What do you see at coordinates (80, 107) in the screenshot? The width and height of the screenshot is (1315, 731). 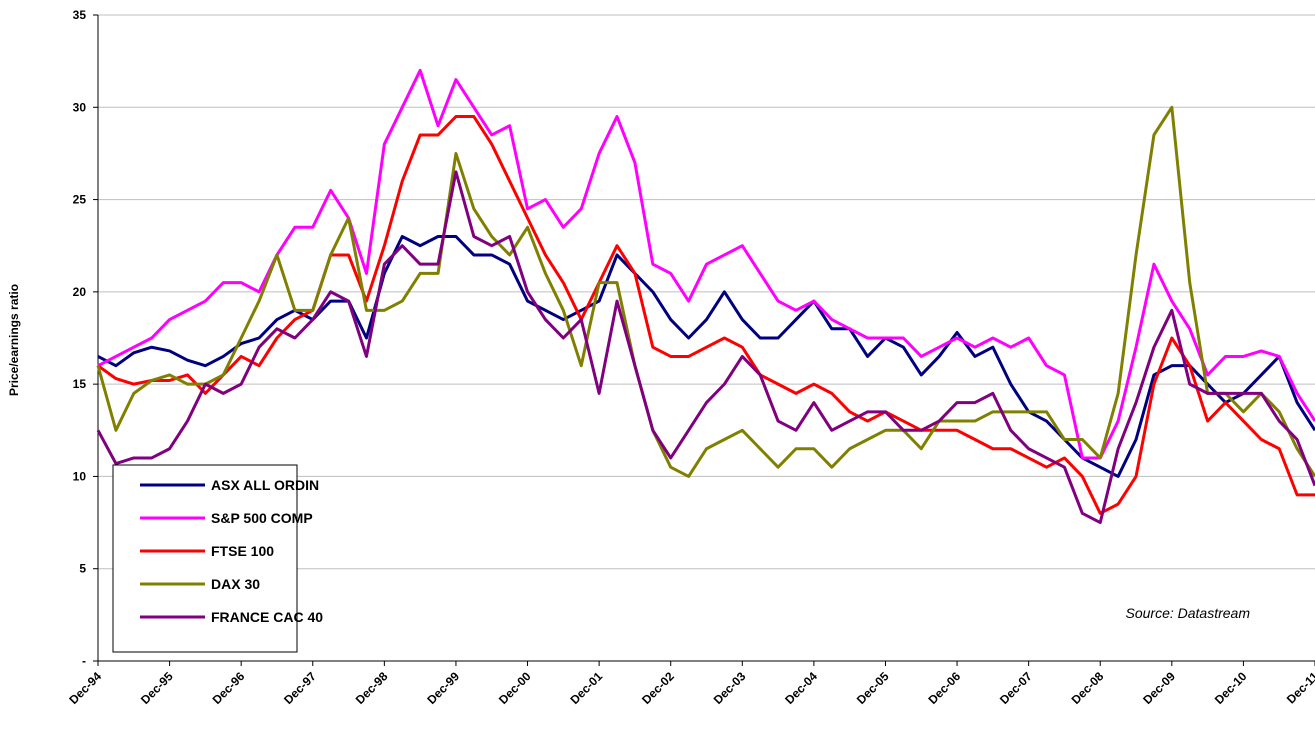 I see `y-tick-label: 30` at bounding box center [80, 107].